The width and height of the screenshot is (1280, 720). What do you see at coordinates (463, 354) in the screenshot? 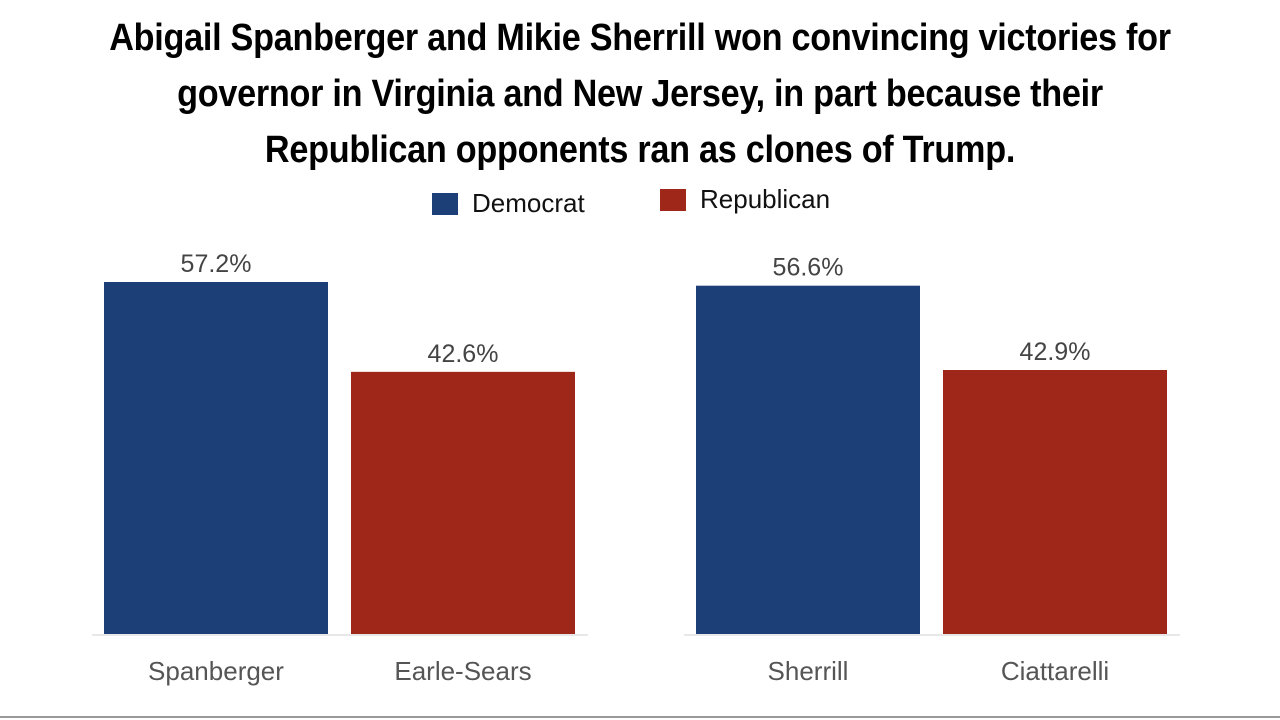
I see `data-label-earle-sears: 42.6%` at bounding box center [463, 354].